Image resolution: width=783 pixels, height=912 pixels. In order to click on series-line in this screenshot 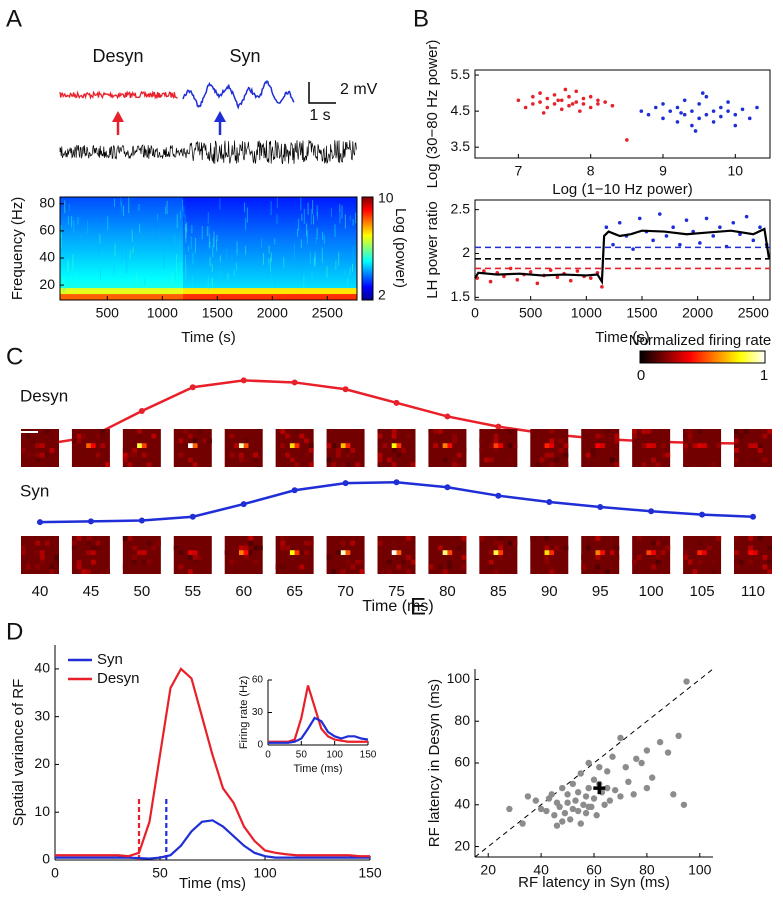, I will do `click(622, 256)`.